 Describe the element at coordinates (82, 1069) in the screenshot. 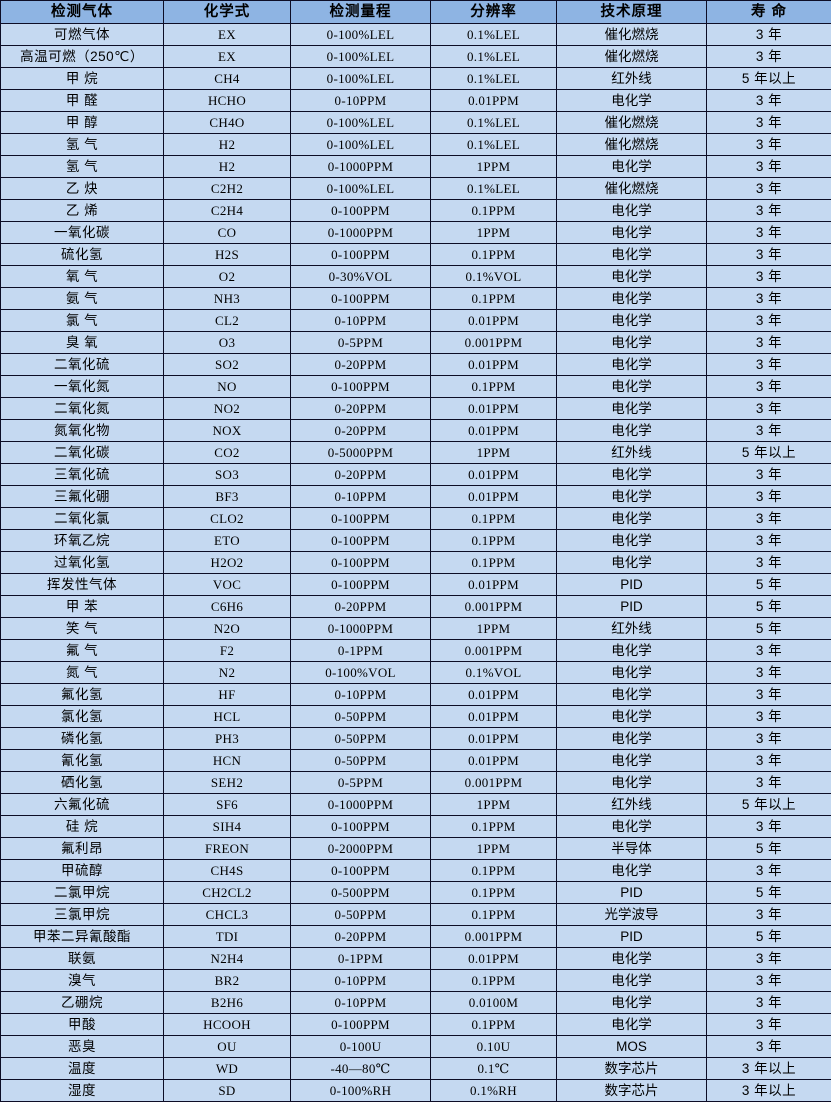

I see `cell-gas: 温度` at that location.